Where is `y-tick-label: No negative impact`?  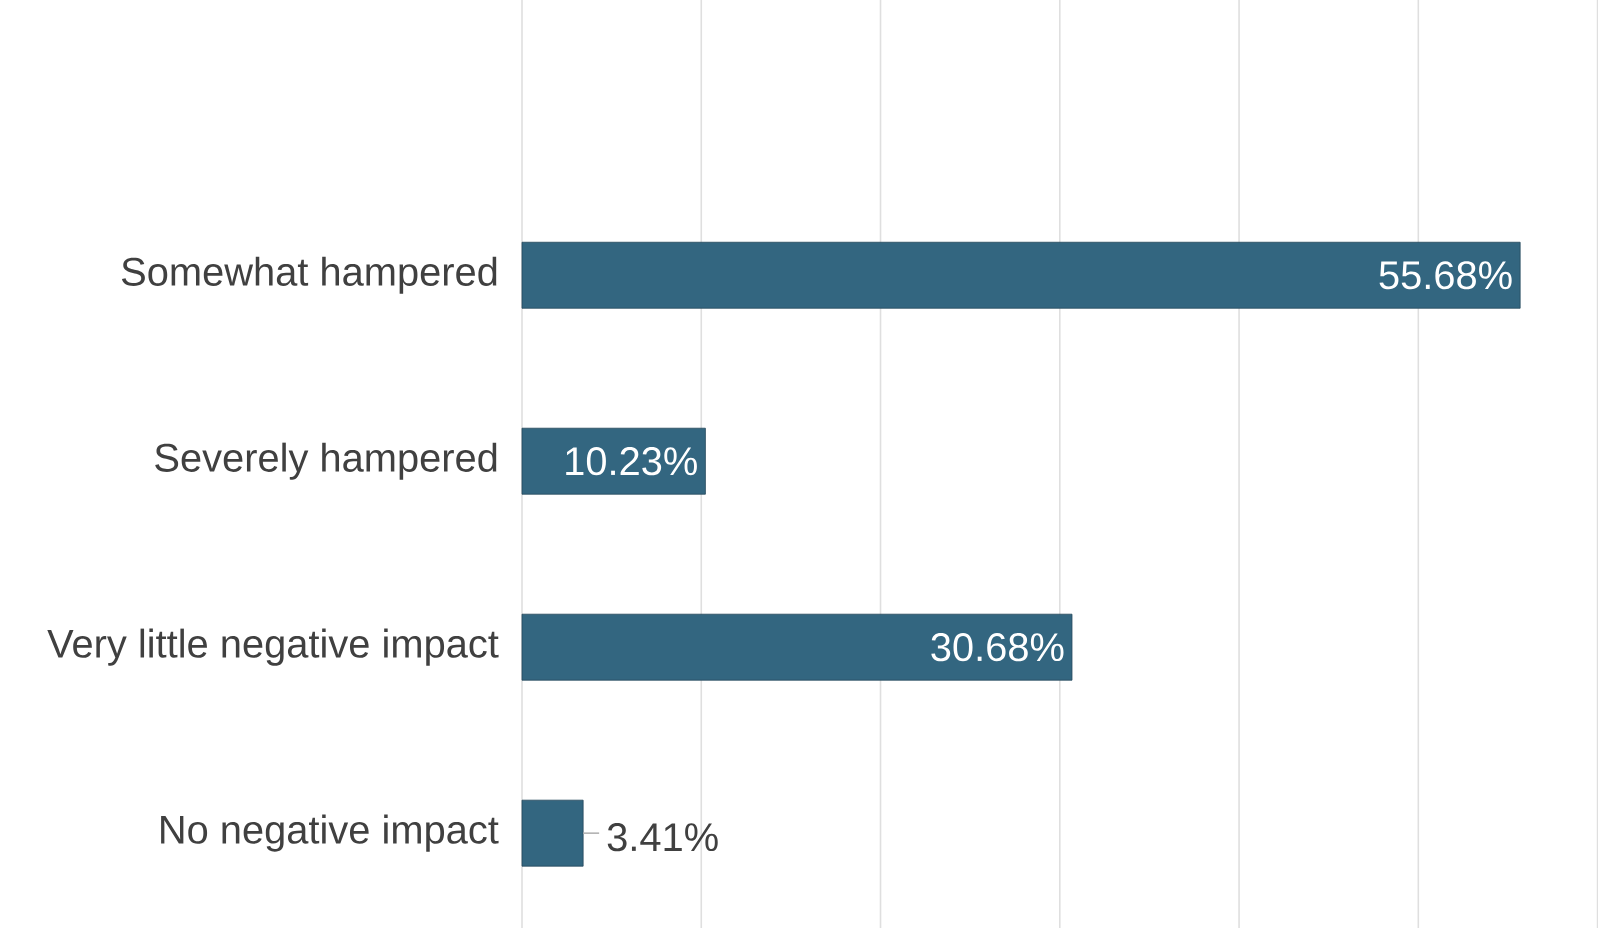 y-tick-label: No negative impact is located at coordinates (330, 833).